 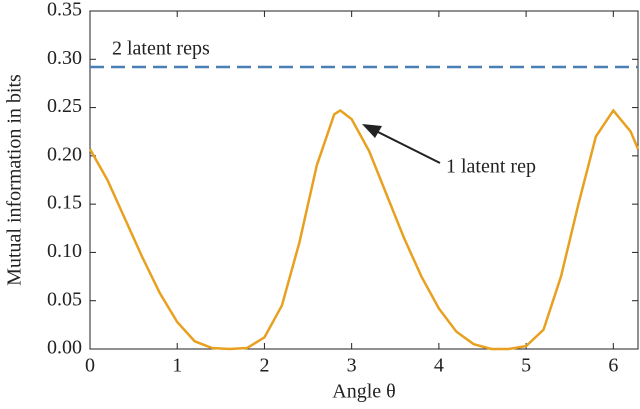 What do you see at coordinates (15, 180) in the screenshot?
I see `y-axis-label: Mutual information in bits` at bounding box center [15, 180].